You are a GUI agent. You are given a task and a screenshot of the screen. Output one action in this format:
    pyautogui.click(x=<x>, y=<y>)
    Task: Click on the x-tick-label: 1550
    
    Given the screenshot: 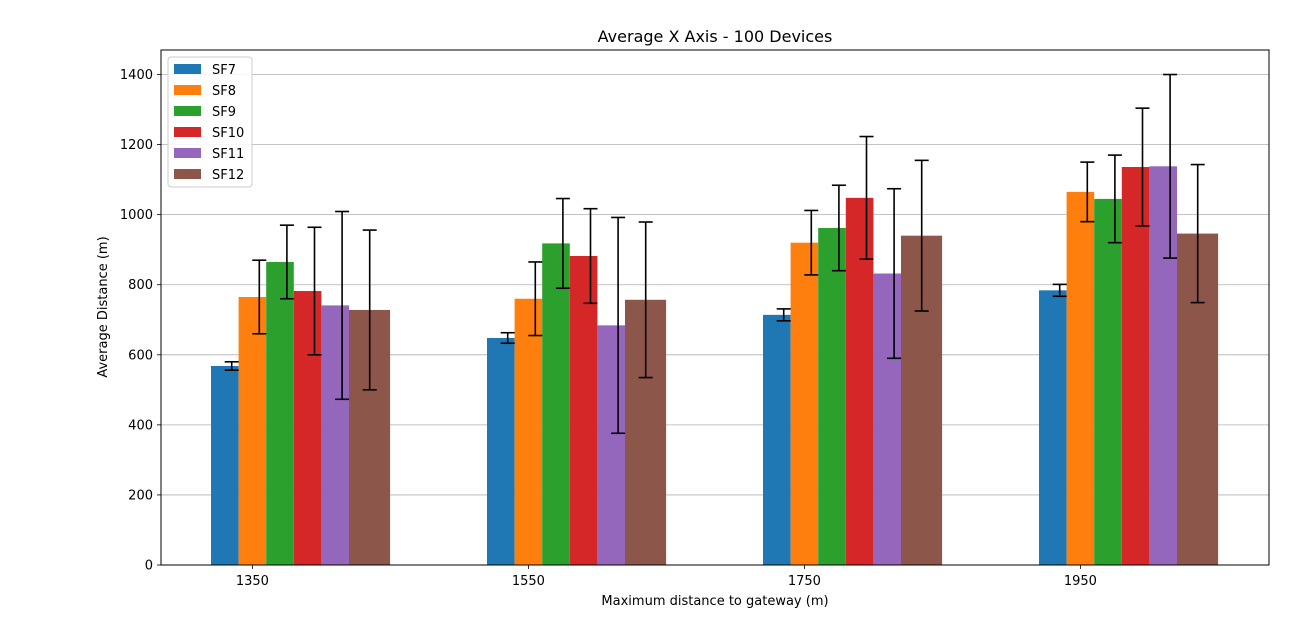 What is the action you would take?
    pyautogui.click(x=528, y=581)
    